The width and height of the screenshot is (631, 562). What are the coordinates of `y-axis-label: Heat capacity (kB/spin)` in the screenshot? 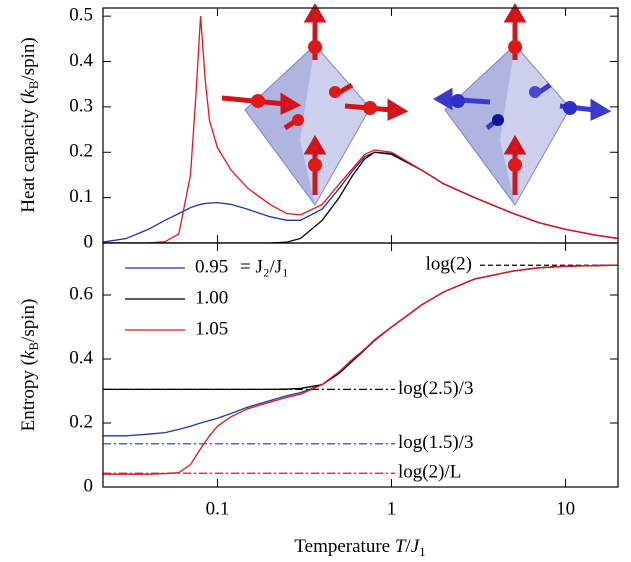 It's located at (29, 124).